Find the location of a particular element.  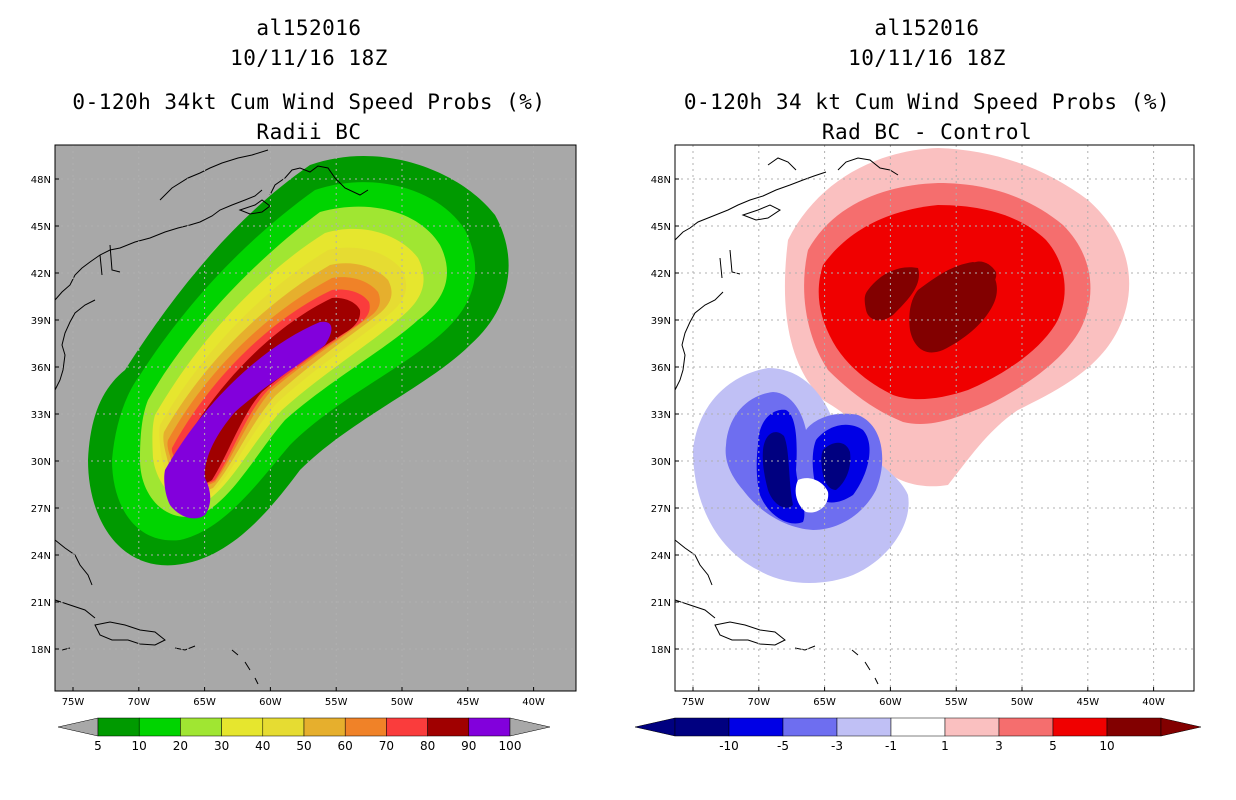

colorbar-label: 1 is located at coordinates (945, 746).